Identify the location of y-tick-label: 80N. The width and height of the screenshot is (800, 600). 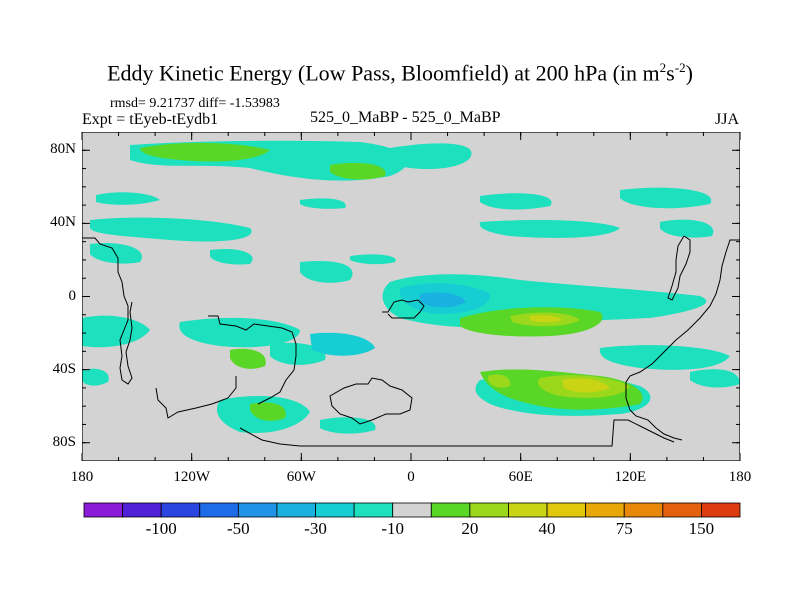
(63, 149).